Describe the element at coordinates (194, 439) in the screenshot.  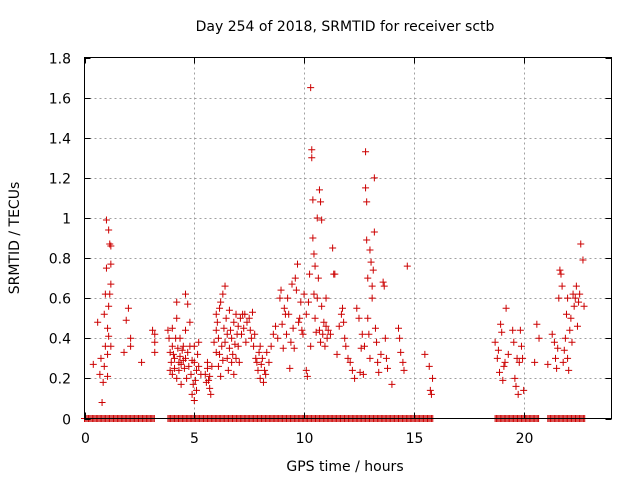
I see `x-tick-label: 5` at that location.